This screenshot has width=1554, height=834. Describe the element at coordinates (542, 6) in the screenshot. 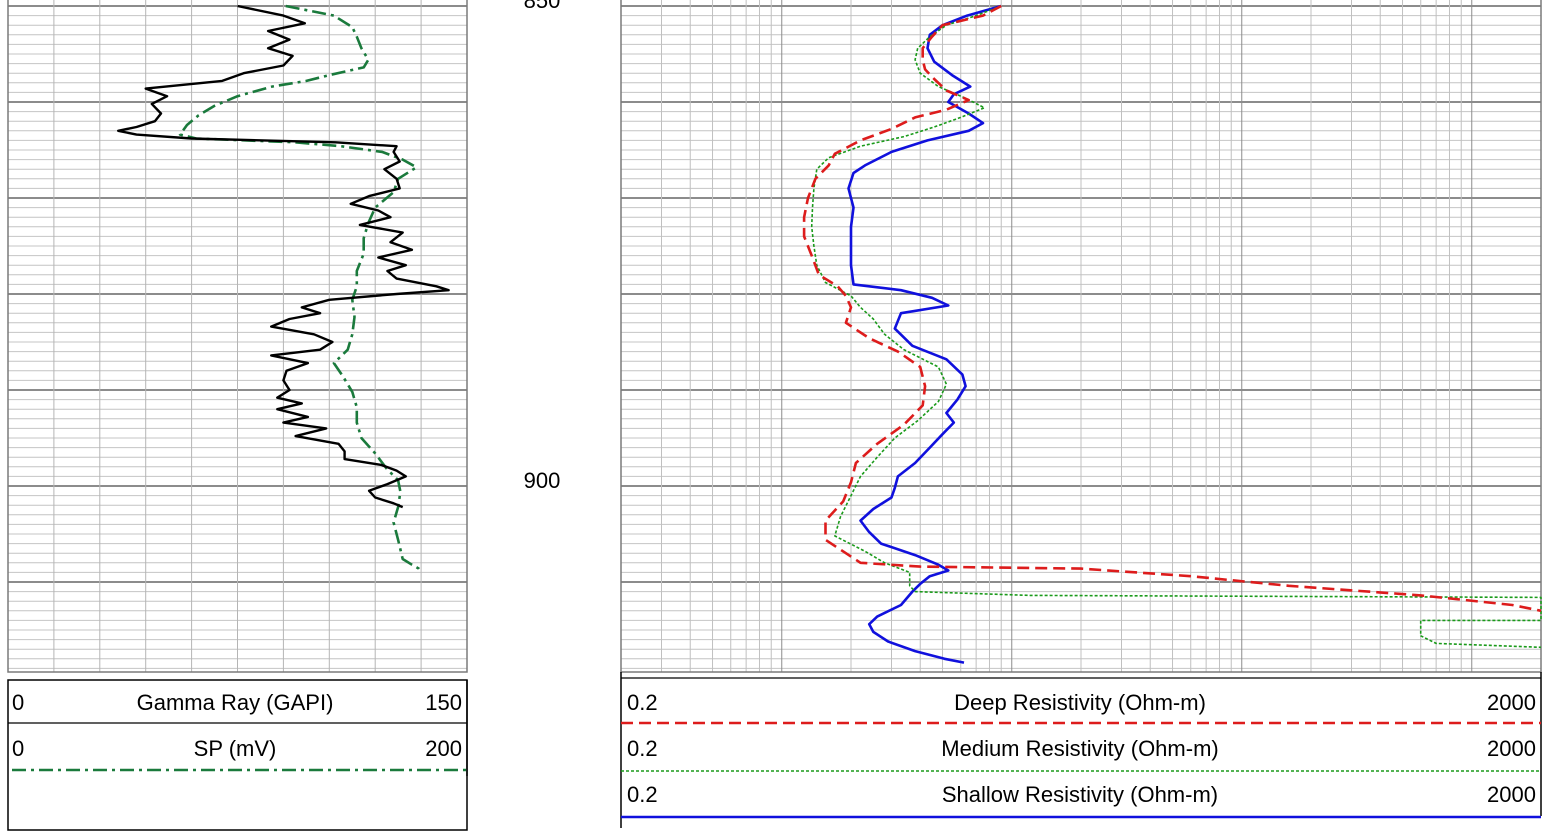

I see `depth-label-850: 850` at that location.